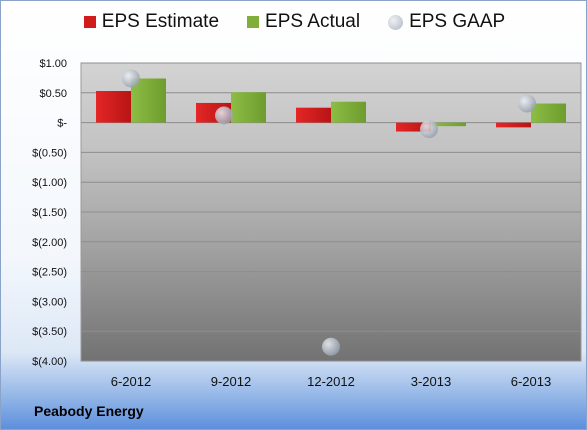 Image resolution: width=587 pixels, height=430 pixels. What do you see at coordinates (231, 381) in the screenshot?
I see `x-tick-label: 9-2012` at bounding box center [231, 381].